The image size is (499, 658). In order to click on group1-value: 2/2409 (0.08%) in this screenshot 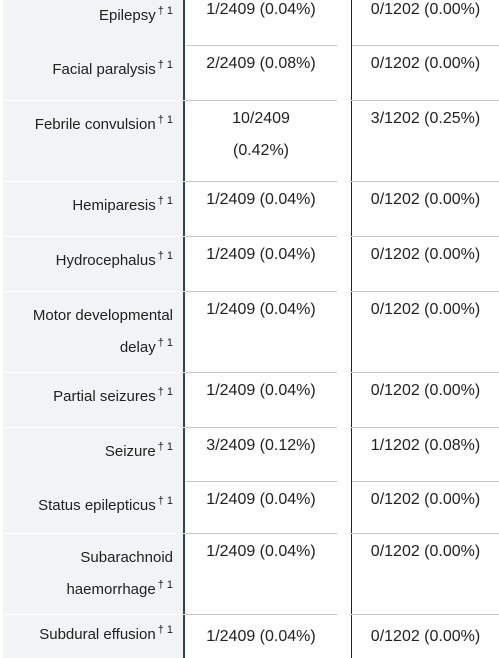, I will do `click(261, 63)`.